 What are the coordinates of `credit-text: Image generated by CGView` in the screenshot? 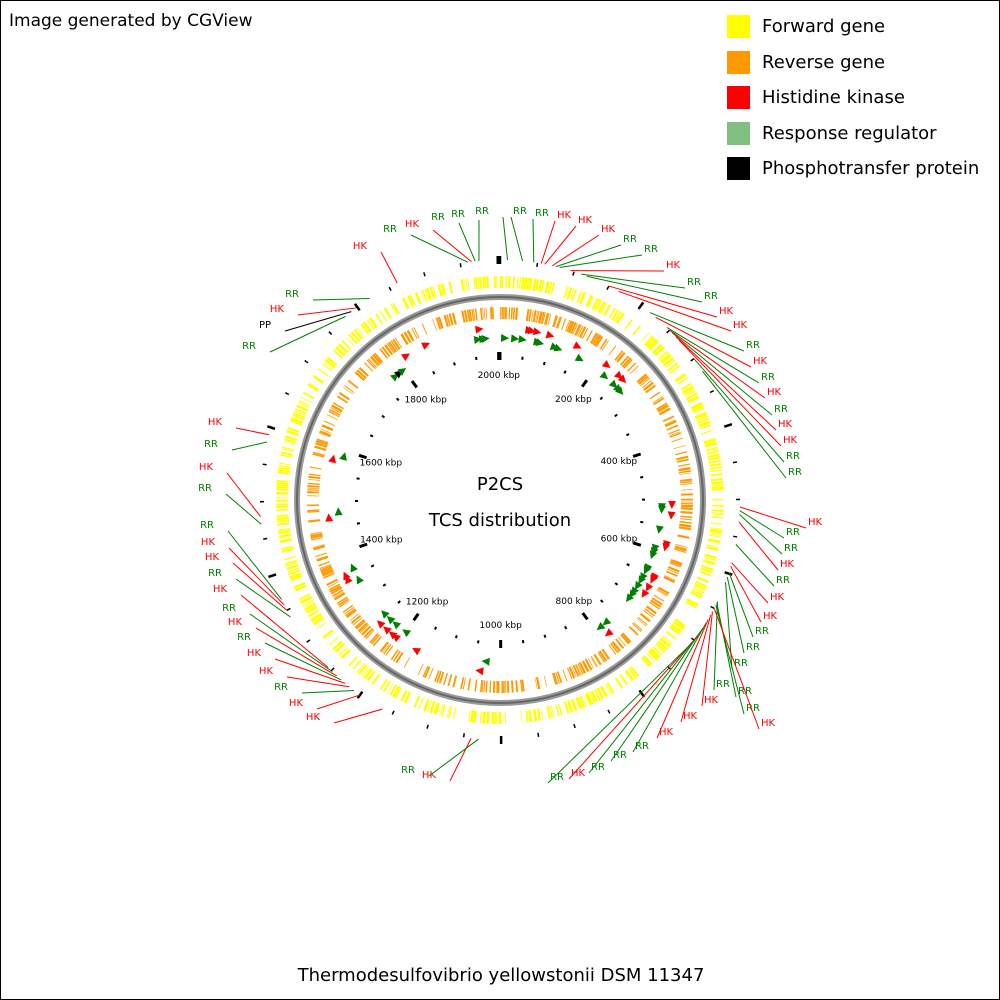 It's located at (131, 21).